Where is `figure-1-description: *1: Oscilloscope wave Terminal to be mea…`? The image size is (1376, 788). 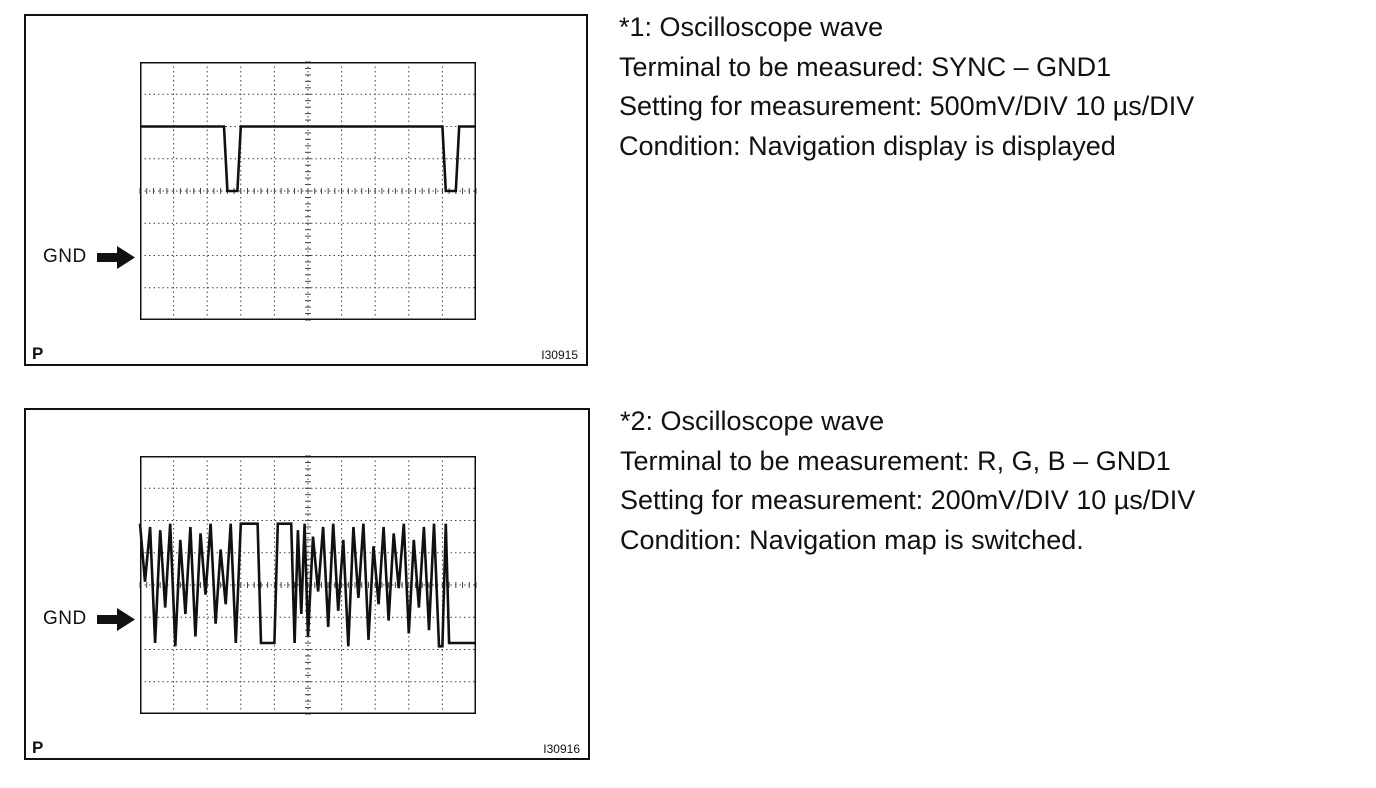
figure-1-description: *1: Oscilloscope wave Terminal to be mea… is located at coordinates (906, 87).